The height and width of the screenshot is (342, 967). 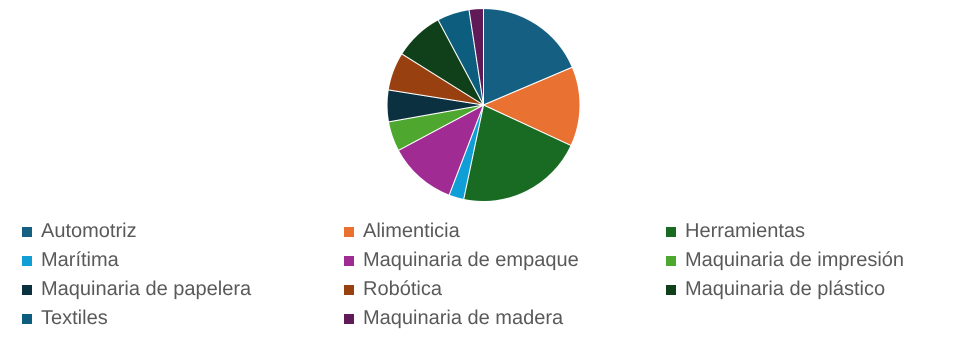 I want to click on legend-label: Maquinaria de plástico, so click(x=785, y=289).